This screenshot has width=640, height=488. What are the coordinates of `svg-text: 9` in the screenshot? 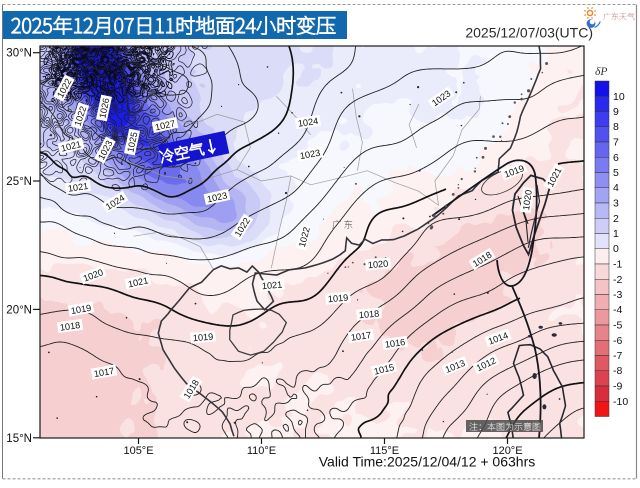 It's located at (616, 112).